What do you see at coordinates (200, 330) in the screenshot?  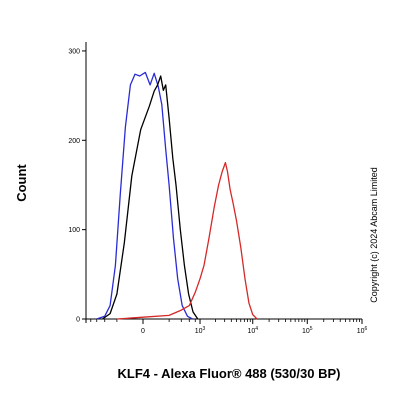 I see `x-tick-label: 10³` at bounding box center [200, 330].